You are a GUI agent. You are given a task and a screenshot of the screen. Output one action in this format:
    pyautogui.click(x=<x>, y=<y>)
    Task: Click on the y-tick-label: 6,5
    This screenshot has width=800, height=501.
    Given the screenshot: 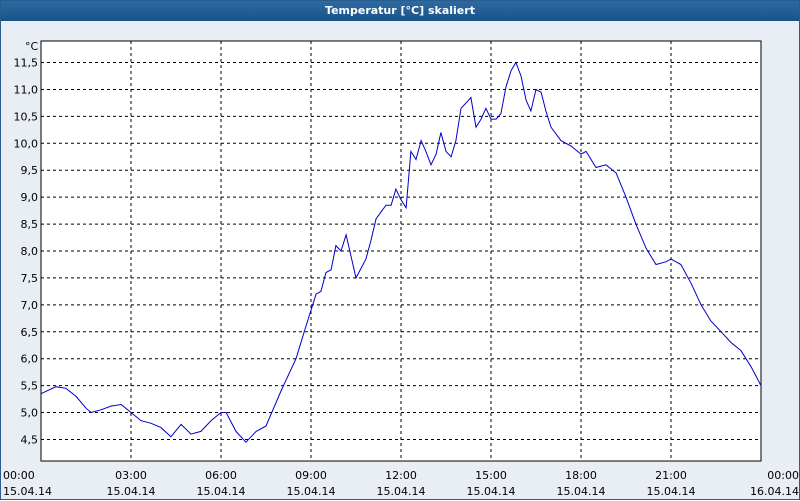 What is the action you would take?
    pyautogui.click(x=30, y=332)
    